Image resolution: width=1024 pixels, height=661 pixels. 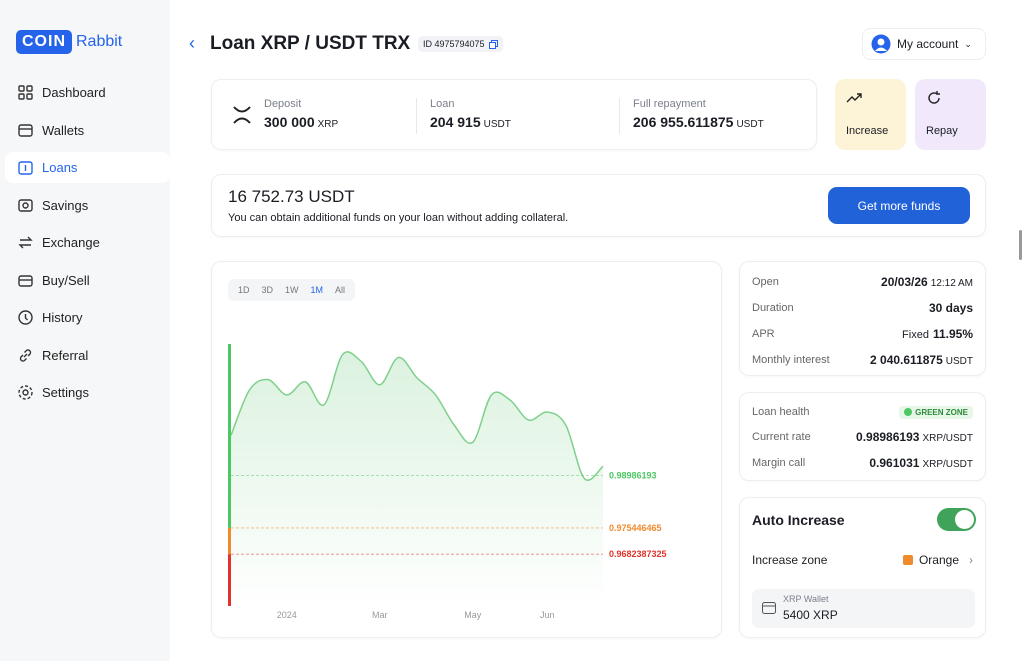 What do you see at coordinates (791, 360) in the screenshot?
I see `detail-label: Monthly interest` at bounding box center [791, 360].